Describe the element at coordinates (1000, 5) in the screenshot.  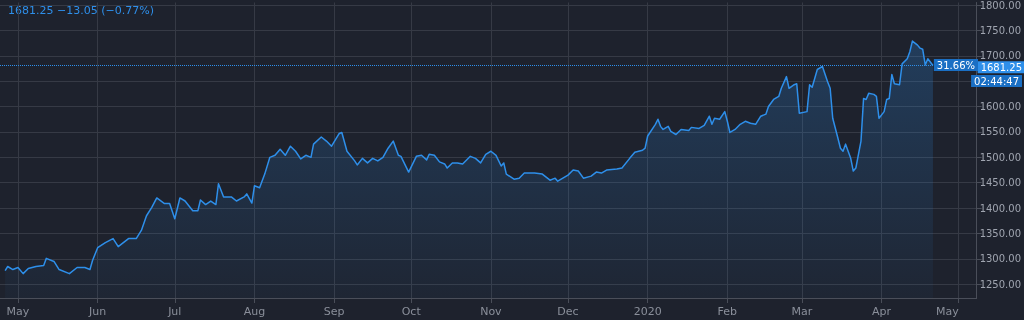
I see `y-tick-label: 1800.00` at that location.